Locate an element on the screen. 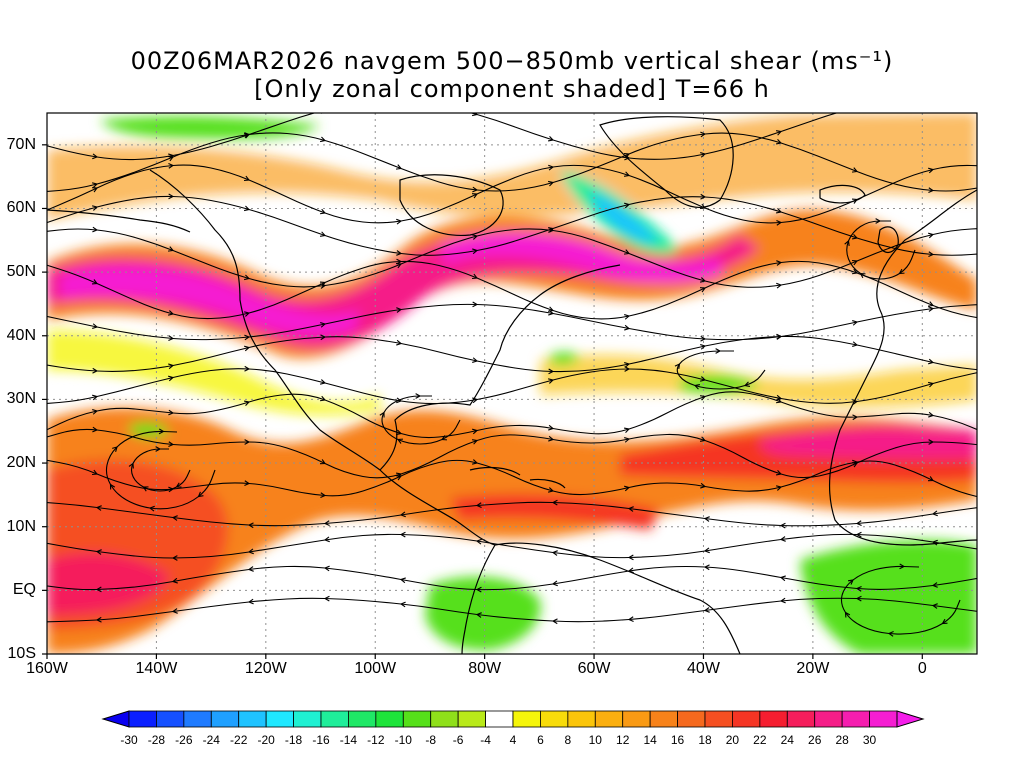 This screenshot has width=1024, height=768. colorbar-over-triangle is located at coordinates (910, 719).